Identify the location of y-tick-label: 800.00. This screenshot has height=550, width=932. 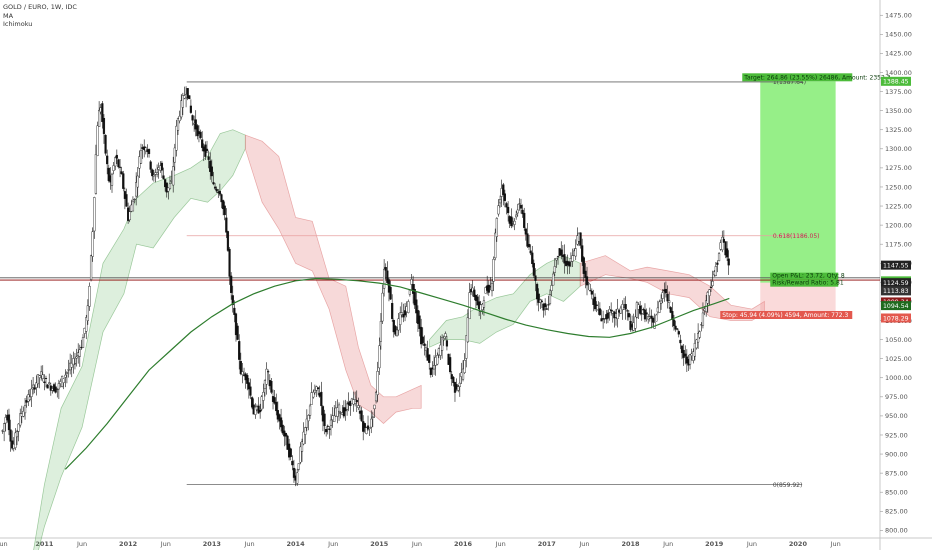
(896, 531).